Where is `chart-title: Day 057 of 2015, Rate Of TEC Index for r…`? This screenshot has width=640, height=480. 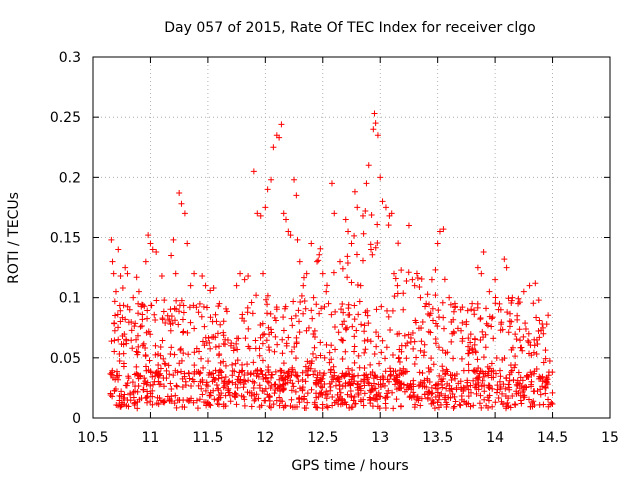
chart-title: Day 057 of 2015, Rate Of TEC Index for r… is located at coordinates (349, 28).